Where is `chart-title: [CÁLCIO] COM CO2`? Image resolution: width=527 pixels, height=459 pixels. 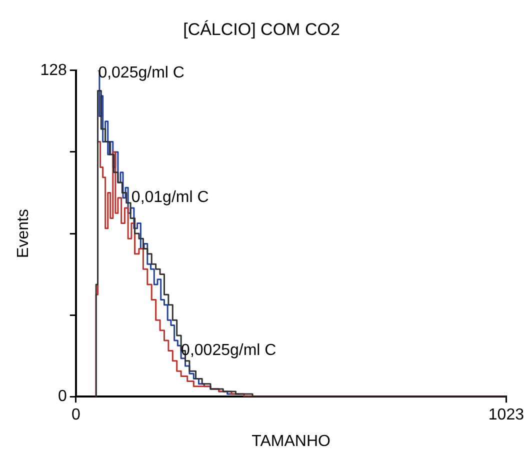 chart-title: [CÁLCIO] COM CO2 is located at coordinates (261, 29).